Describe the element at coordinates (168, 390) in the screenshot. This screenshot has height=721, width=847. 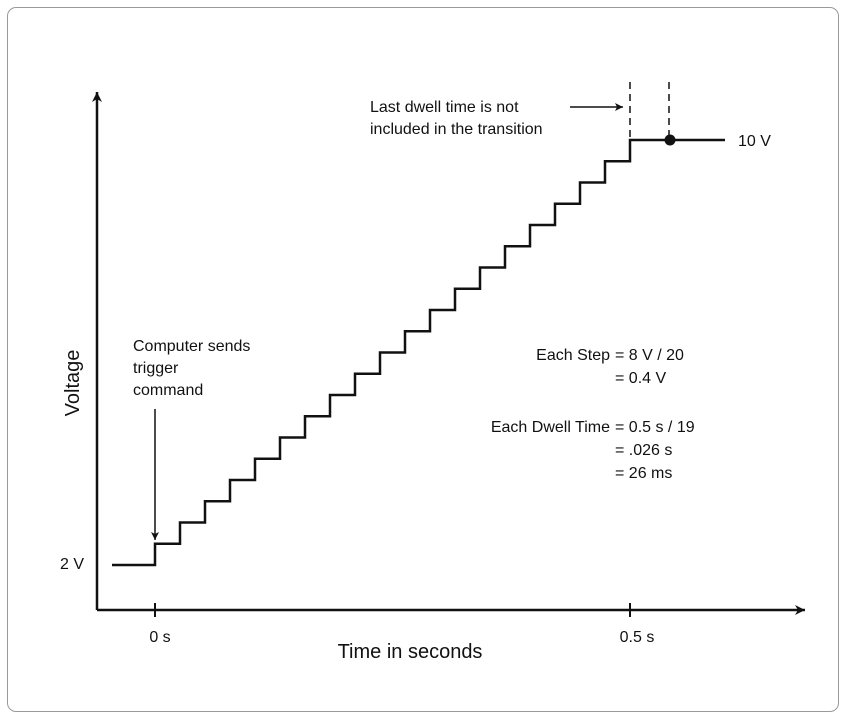
I see `trigger-note-line-3: command` at that location.